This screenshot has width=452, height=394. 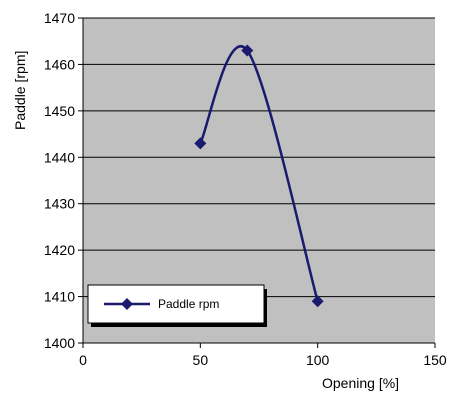 I want to click on x-tick-label: 50, so click(x=201, y=360).